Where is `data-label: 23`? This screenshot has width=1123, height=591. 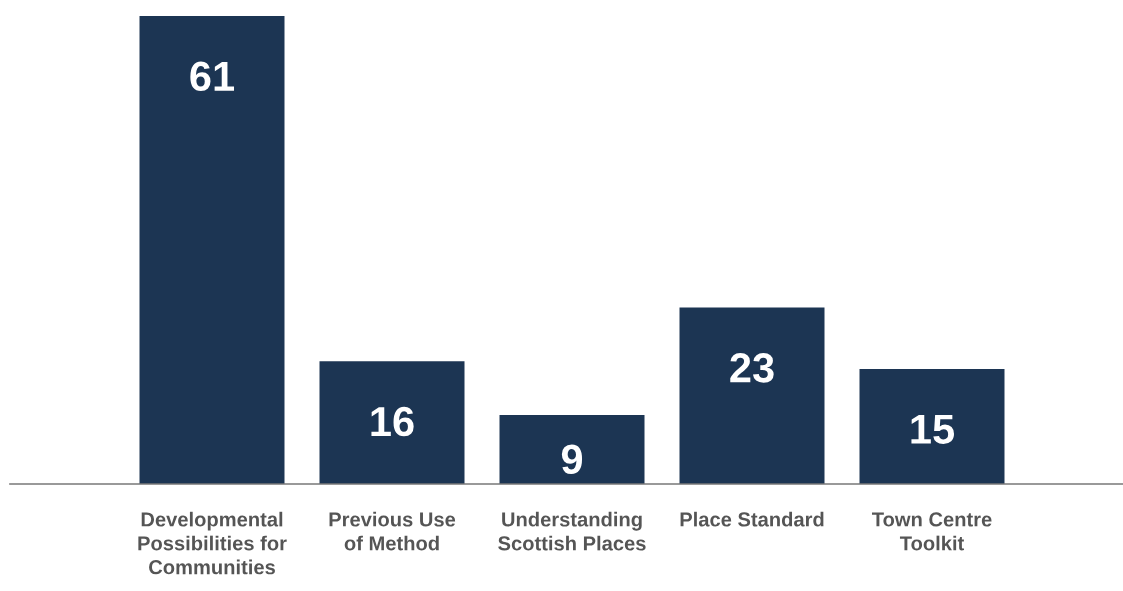 data-label: 23 is located at coordinates (752, 368).